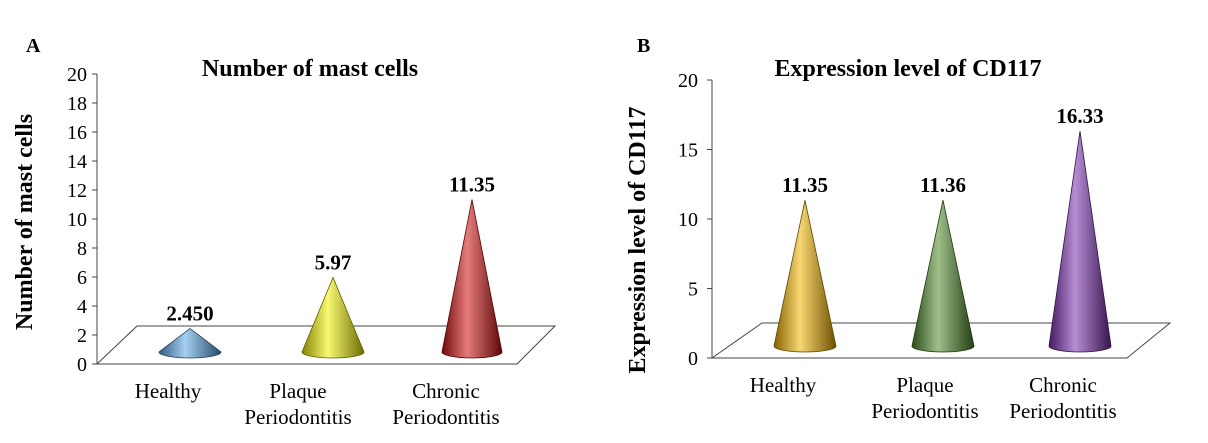  Describe the element at coordinates (82, 336) in the screenshot. I see `y-tick-label: 2` at that location.